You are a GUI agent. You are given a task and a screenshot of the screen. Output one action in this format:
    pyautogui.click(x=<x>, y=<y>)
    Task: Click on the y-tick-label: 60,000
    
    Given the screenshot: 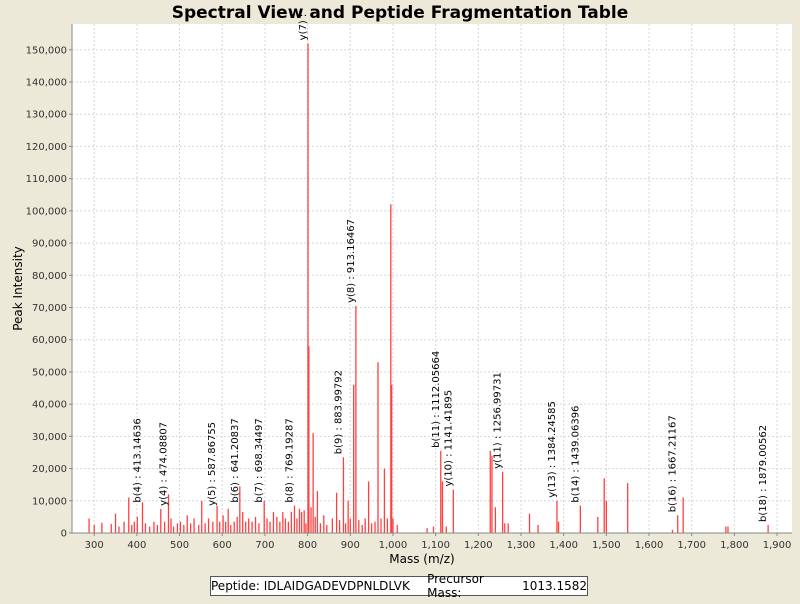 What is the action you would take?
    pyautogui.click(x=49, y=340)
    